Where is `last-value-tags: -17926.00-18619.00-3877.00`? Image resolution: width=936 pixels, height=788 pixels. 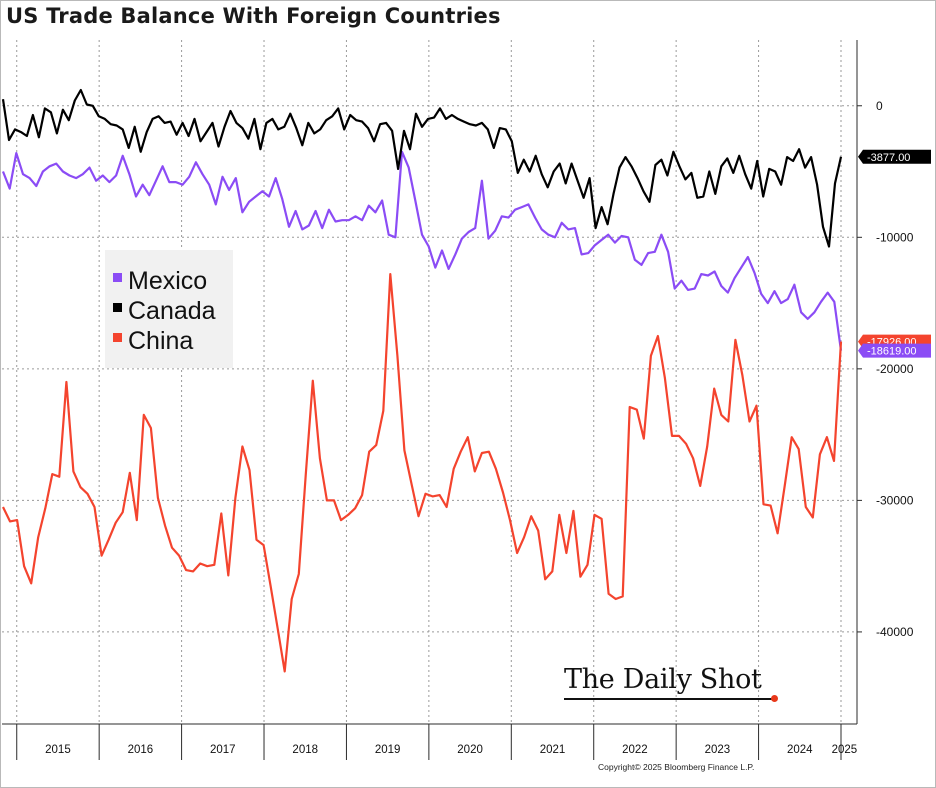
last-value-tags: -17926.00-18619.00-3877.00 is located at coordinates (894, 253).